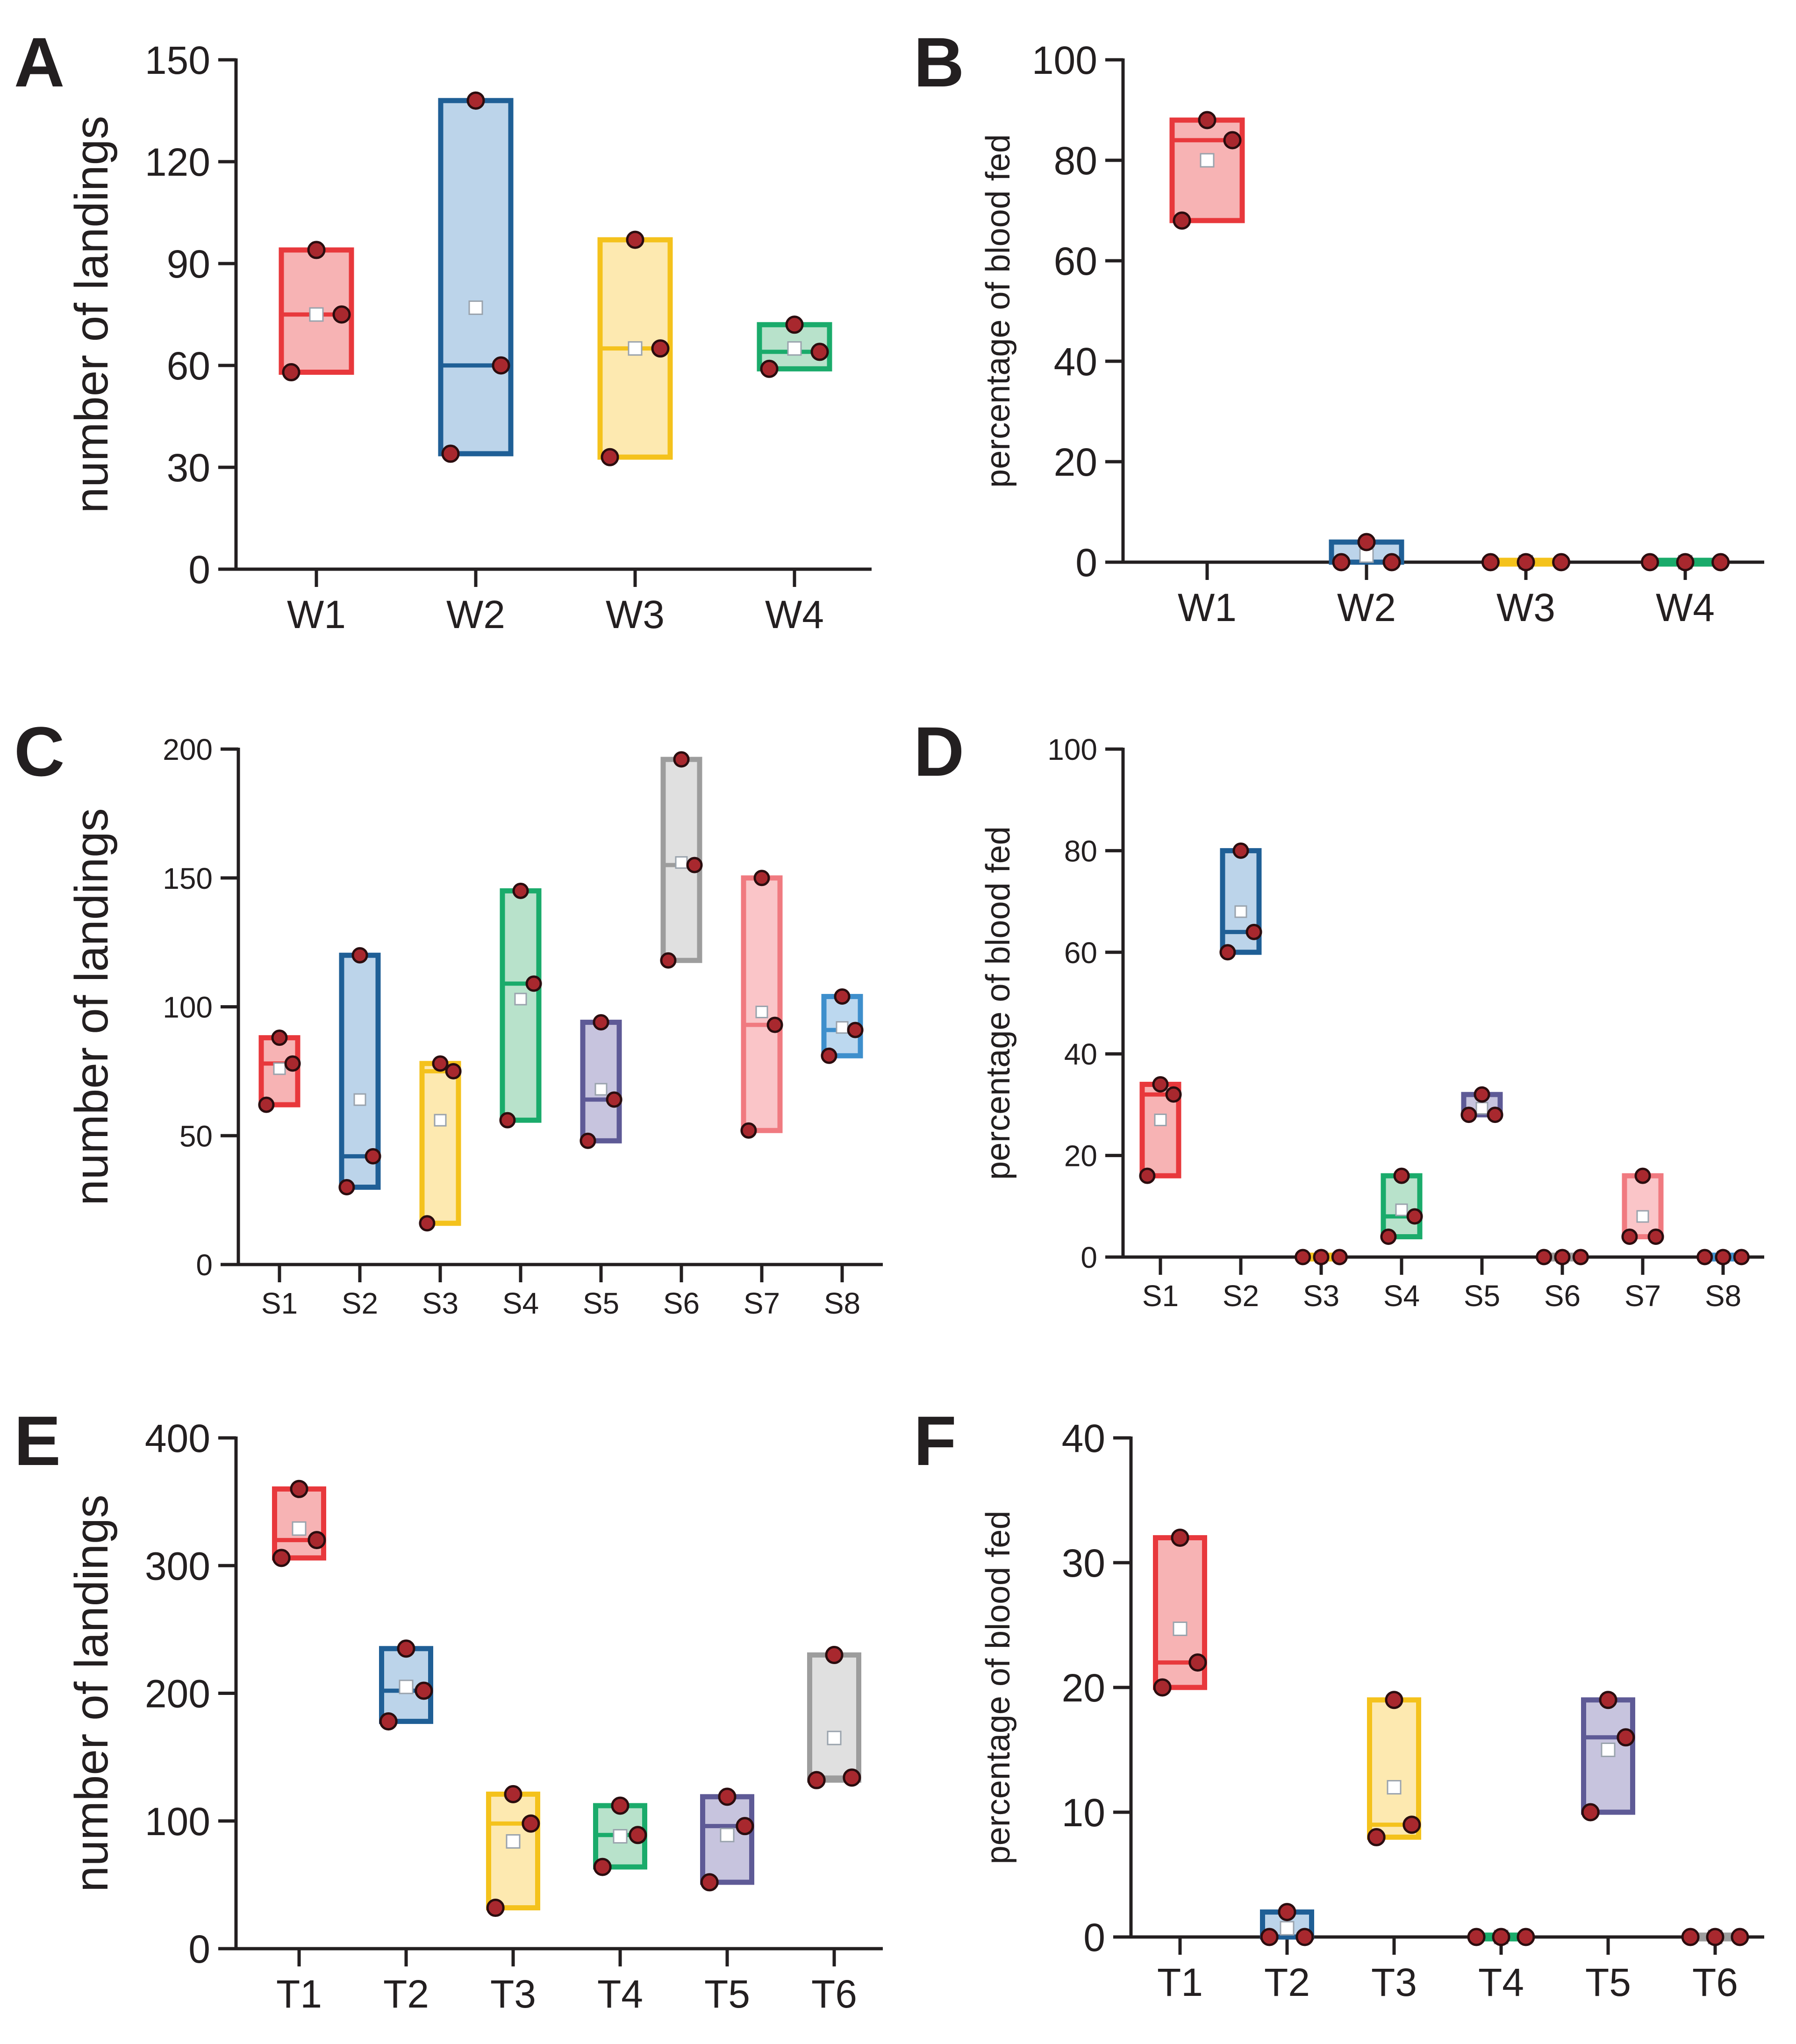 This screenshot has height=2044, width=1796. What do you see at coordinates (1563, 1296) in the screenshot?
I see `x-tick-label: S6` at bounding box center [1563, 1296].